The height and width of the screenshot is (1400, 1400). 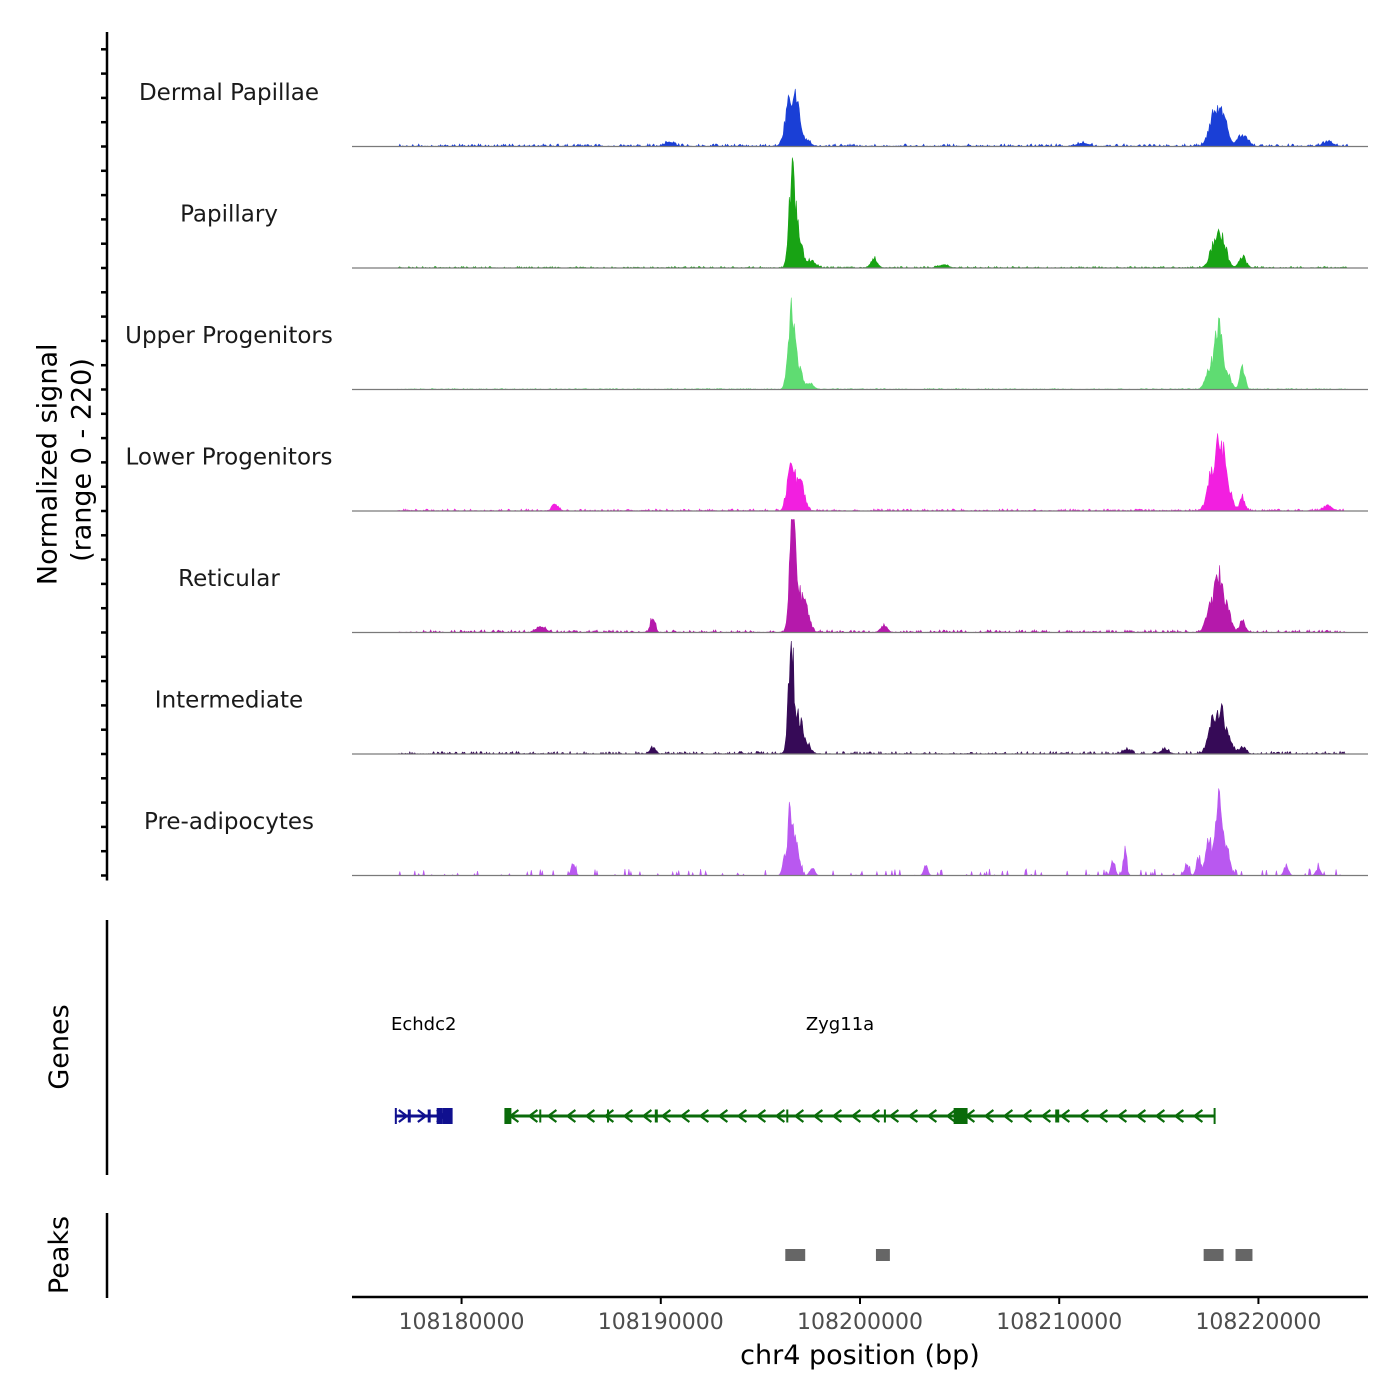 What do you see at coordinates (81, 460) in the screenshot?
I see `coverage-y-axis-label-line-2: (range 0 - 220)` at bounding box center [81, 460].